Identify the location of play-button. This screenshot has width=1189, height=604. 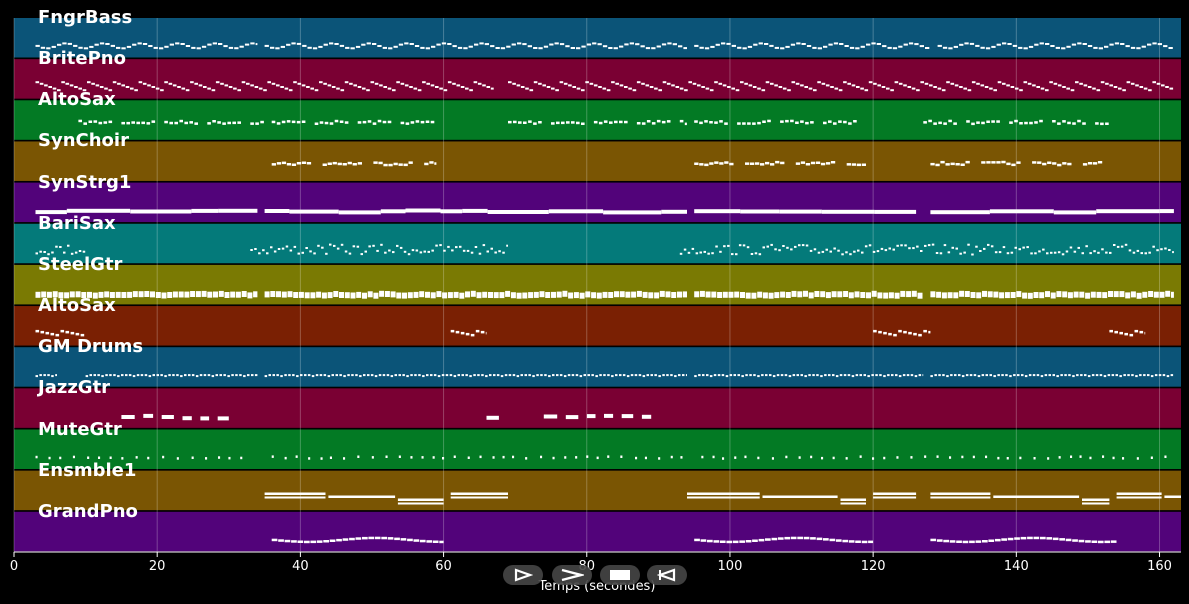
(523, 575).